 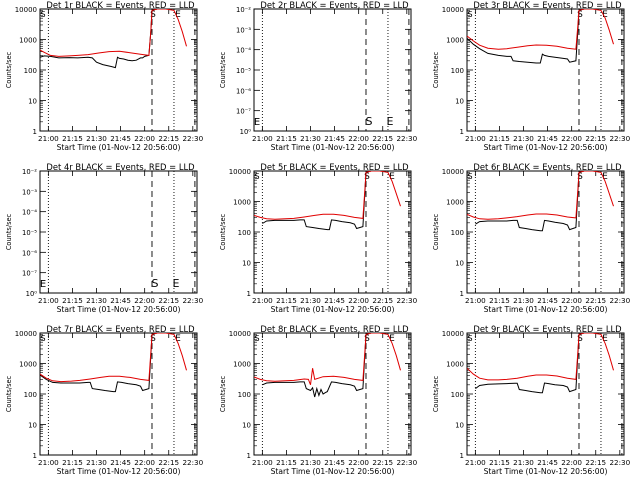 What do you see at coordinates (547, 167) in the screenshot?
I see `panel-title: Det 6r BLACK = Events, RED = LLD` at bounding box center [547, 167].